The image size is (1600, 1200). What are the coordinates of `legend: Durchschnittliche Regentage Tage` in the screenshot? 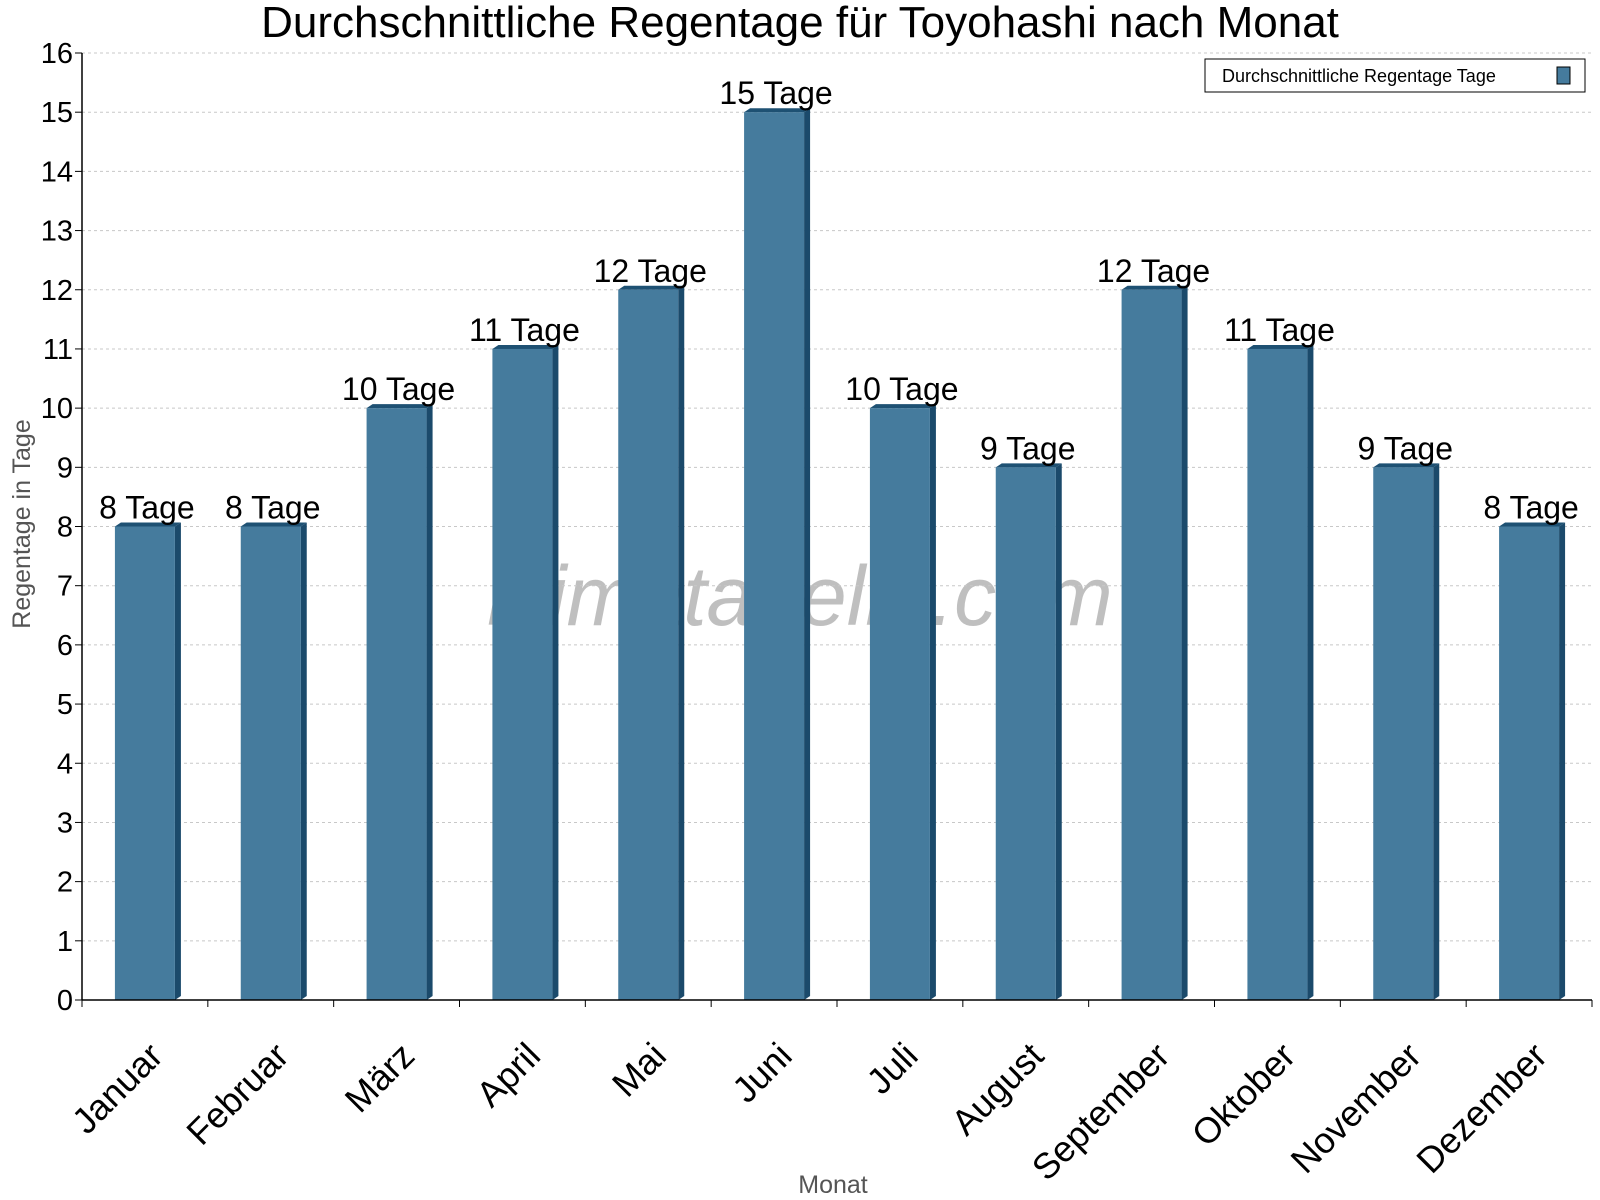 It's located at (1395, 75).